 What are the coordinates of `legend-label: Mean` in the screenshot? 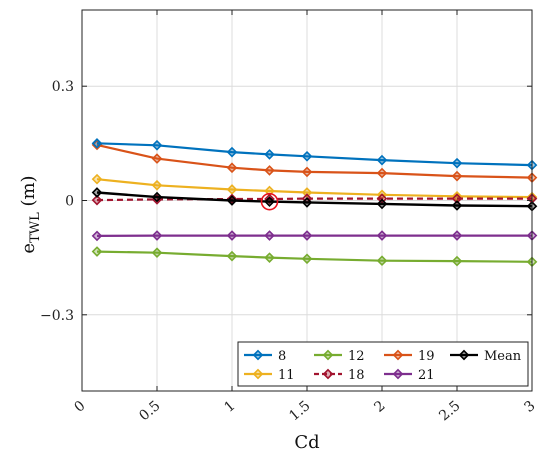 It's located at (503, 356).